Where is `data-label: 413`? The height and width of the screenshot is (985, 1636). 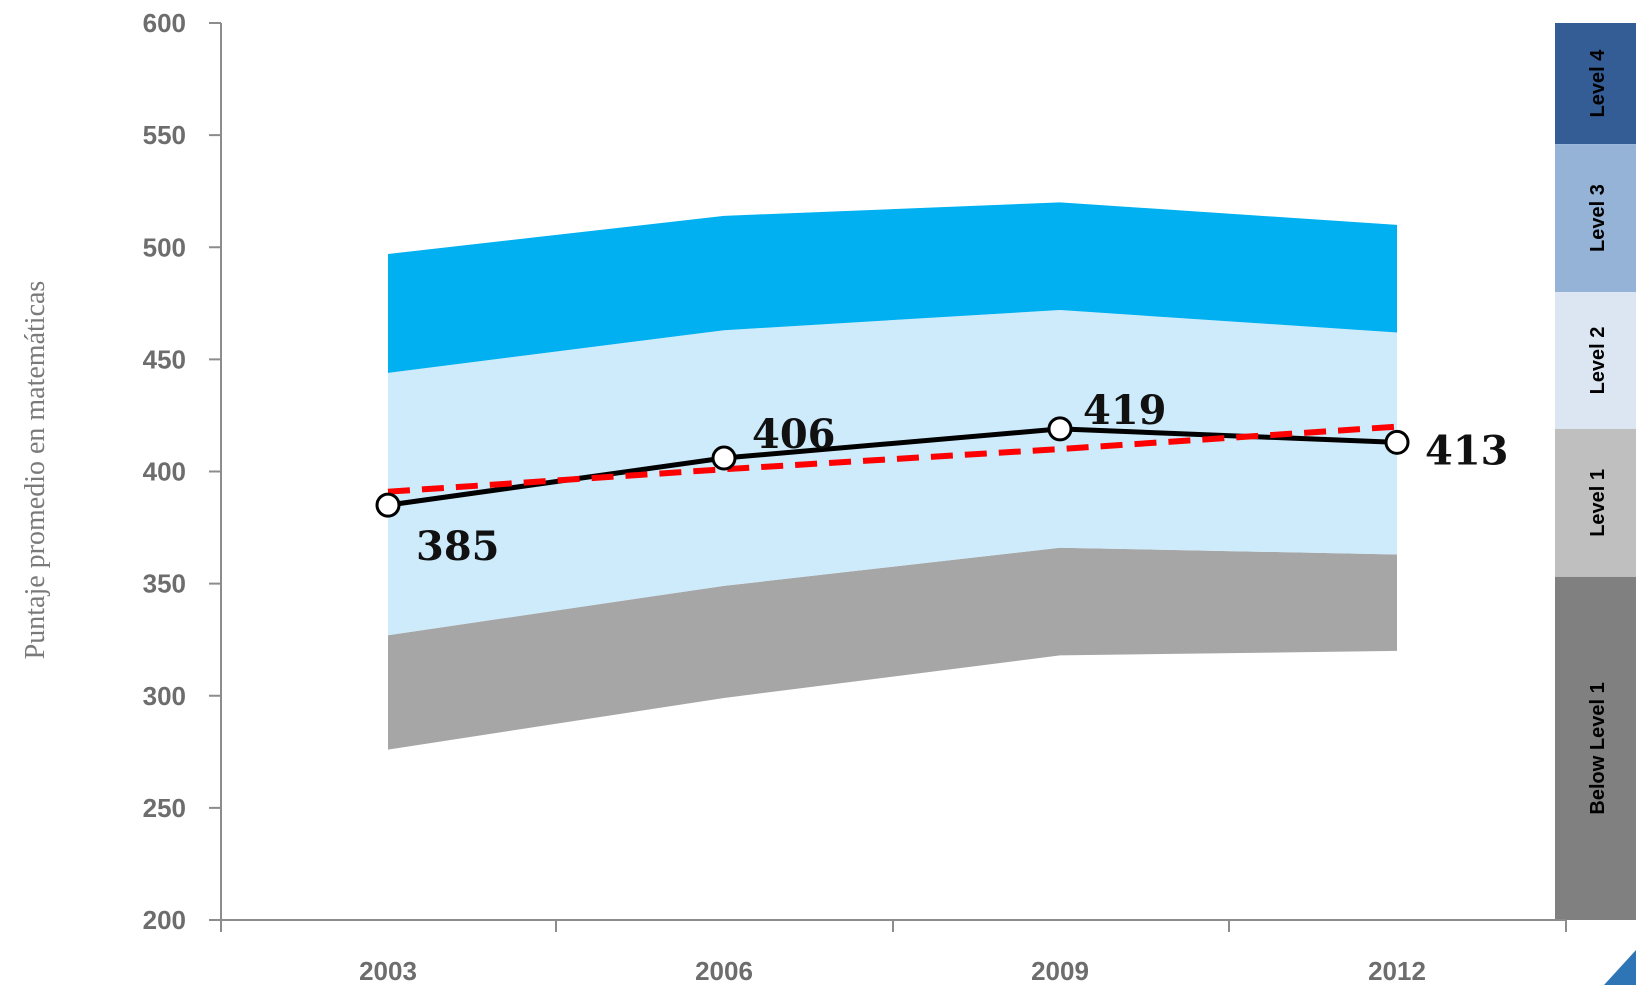
data-label: 413 is located at coordinates (1467, 450).